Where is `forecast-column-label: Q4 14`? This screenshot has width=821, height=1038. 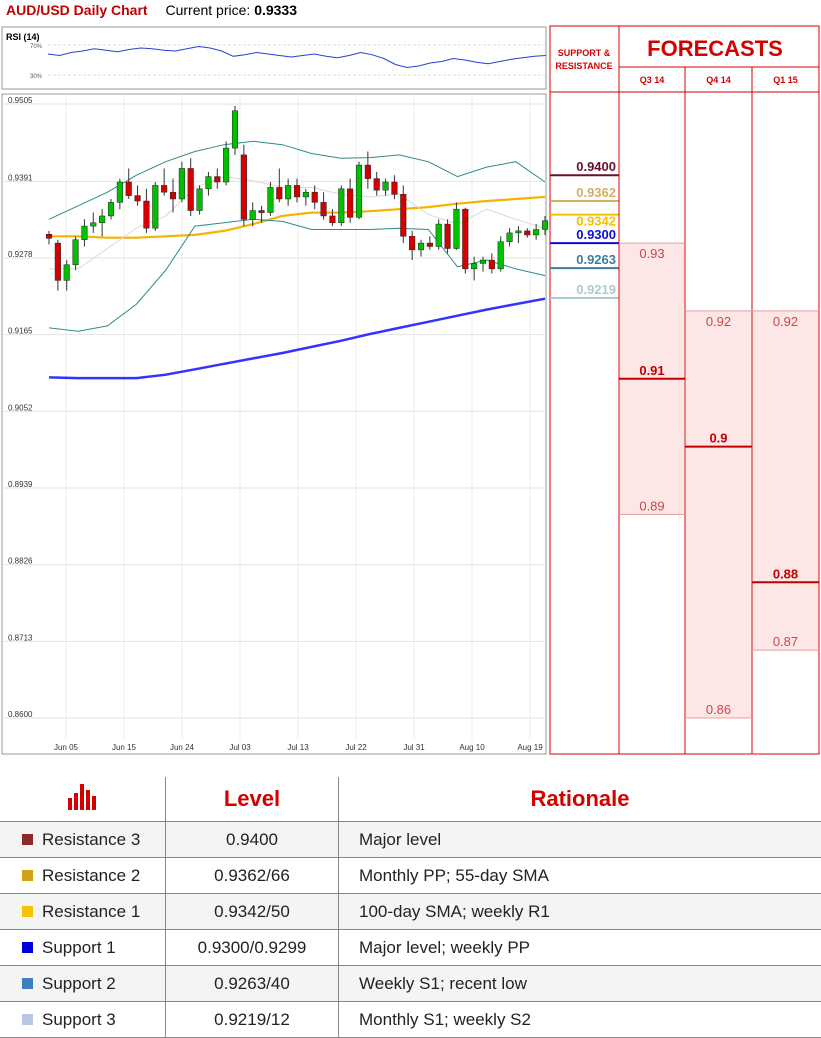
forecast-column-label: Q4 14 is located at coordinates (718, 80).